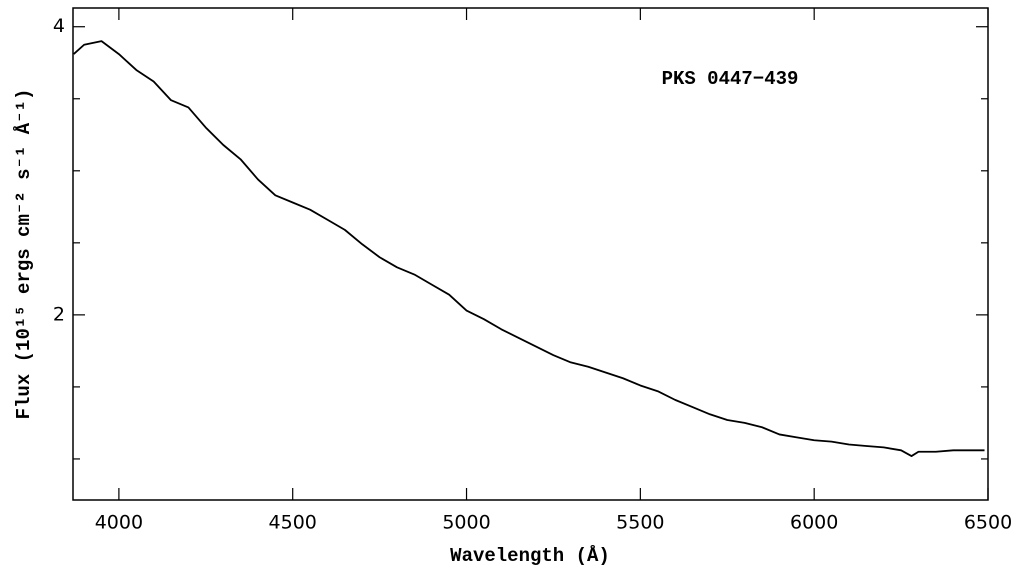 Image resolution: width=1019 pixels, height=569 pixels. What do you see at coordinates (988, 523) in the screenshot?
I see `x-tick-label: 6500` at bounding box center [988, 523].